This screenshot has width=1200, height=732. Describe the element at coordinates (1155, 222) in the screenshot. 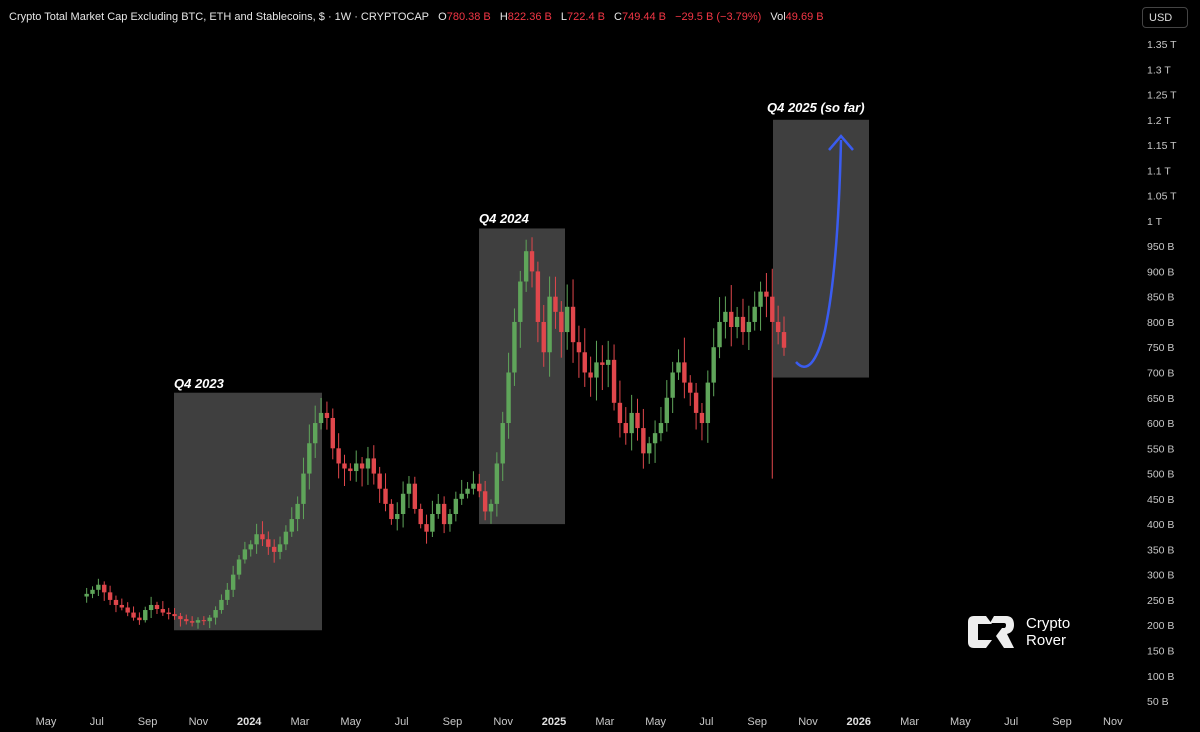

I see `y-tick-label: 1 T` at that location.